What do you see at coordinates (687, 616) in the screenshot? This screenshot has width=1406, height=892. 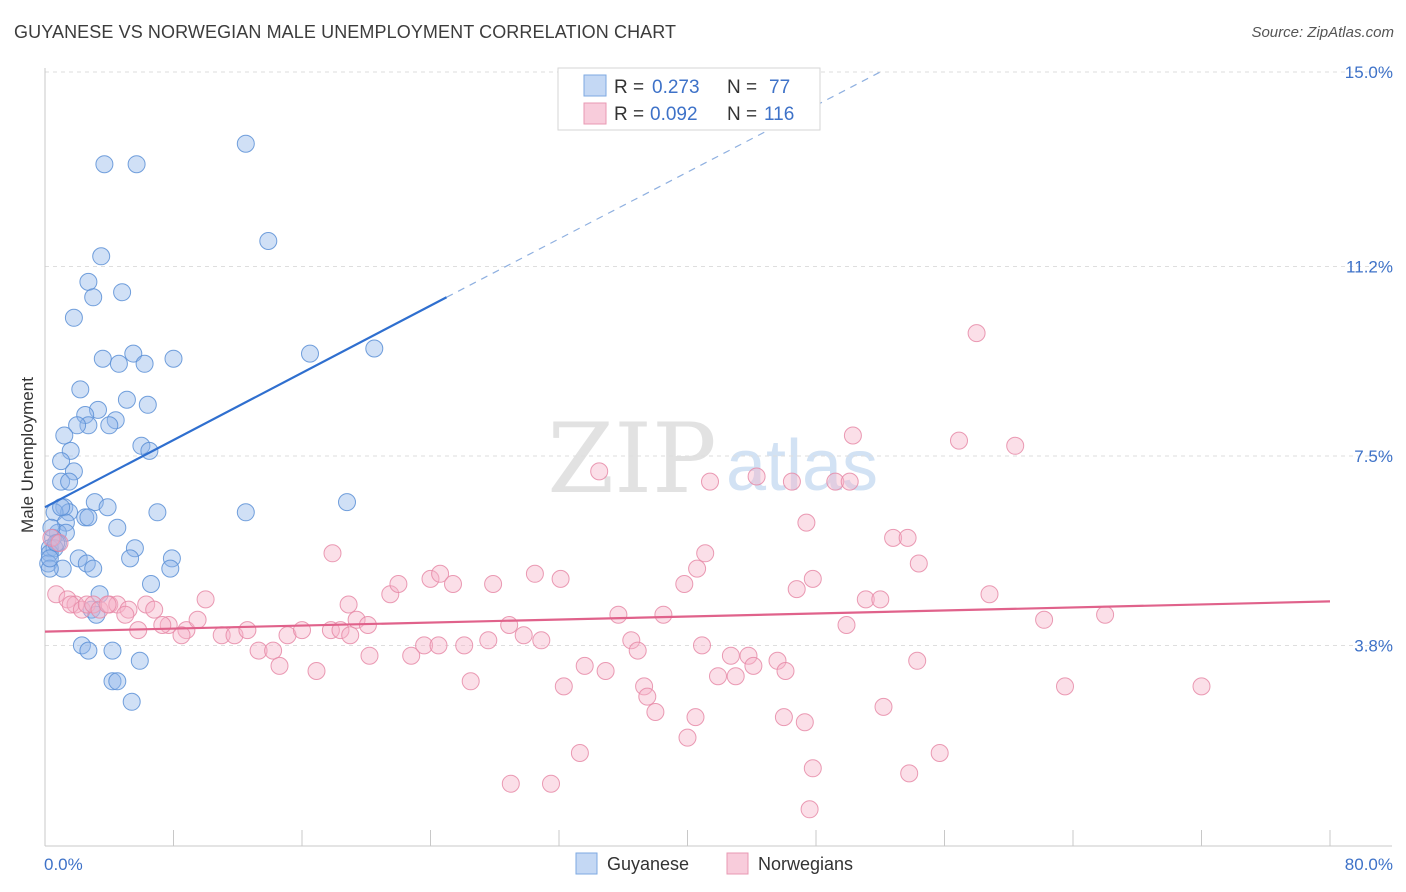 I see `norwegians-trend-line` at bounding box center [687, 616].